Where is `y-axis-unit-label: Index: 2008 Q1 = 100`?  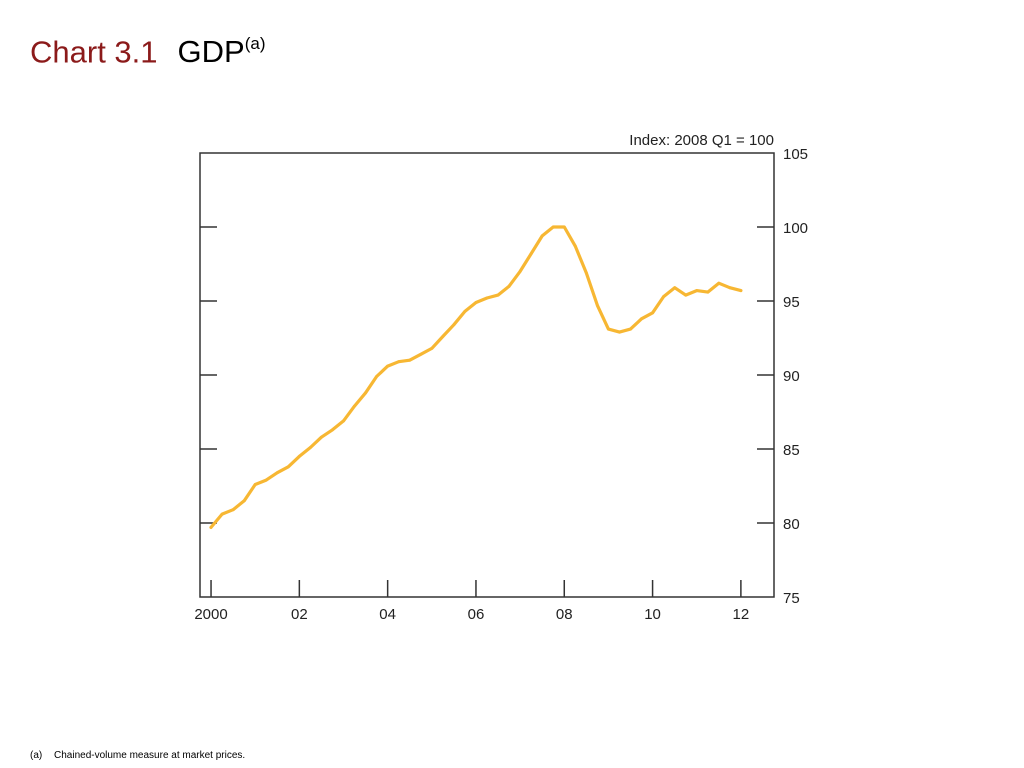 y-axis-unit-label: Index: 2008 Q1 = 100 is located at coordinates (701, 140).